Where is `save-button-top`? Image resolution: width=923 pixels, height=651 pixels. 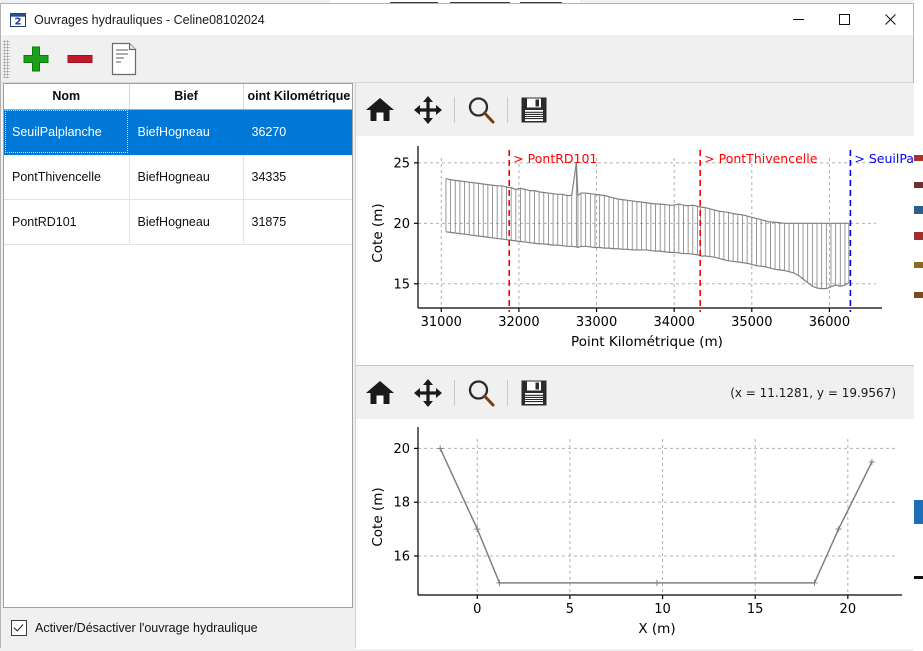 save-button-top is located at coordinates (534, 110).